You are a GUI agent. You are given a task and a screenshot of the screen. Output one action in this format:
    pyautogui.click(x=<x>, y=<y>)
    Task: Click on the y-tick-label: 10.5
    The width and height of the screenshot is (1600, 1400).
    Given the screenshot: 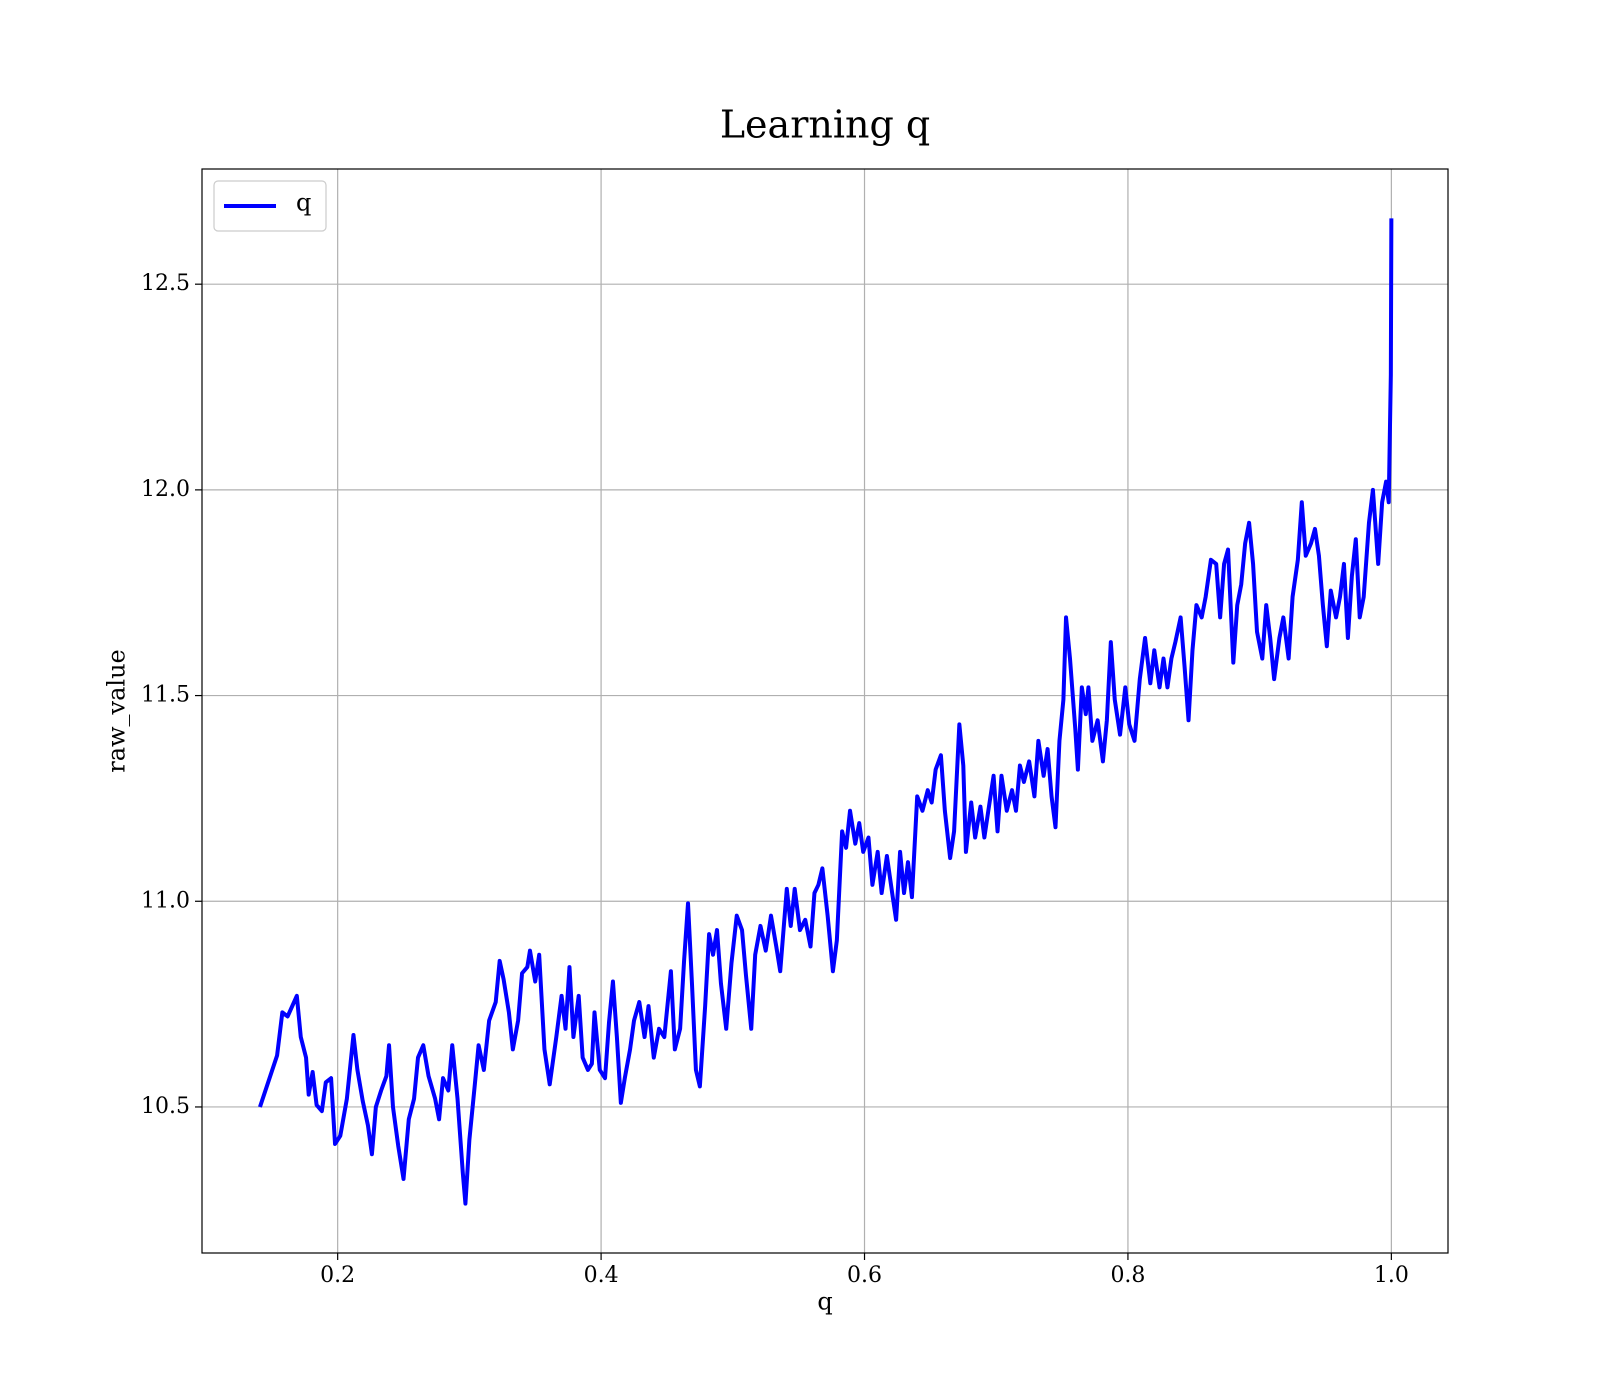 What is the action you would take?
    pyautogui.click(x=165, y=1106)
    